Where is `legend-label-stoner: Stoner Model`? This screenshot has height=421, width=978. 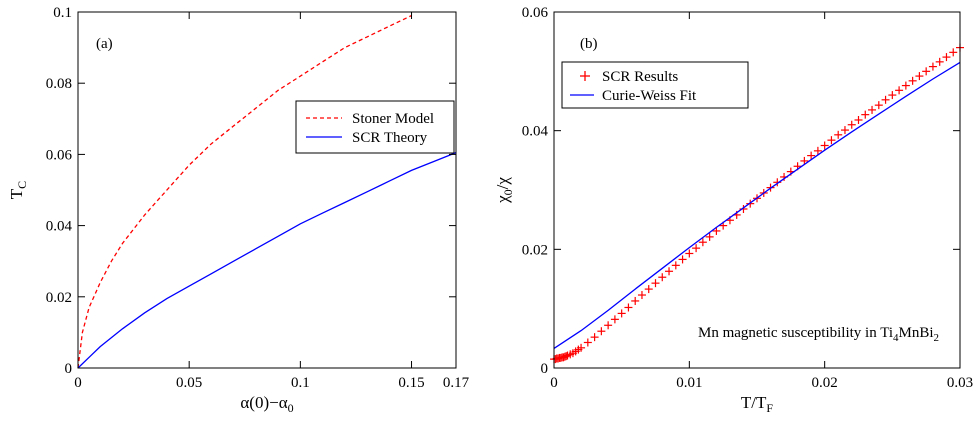
legend-label-stoner: Stoner Model is located at coordinates (393, 119).